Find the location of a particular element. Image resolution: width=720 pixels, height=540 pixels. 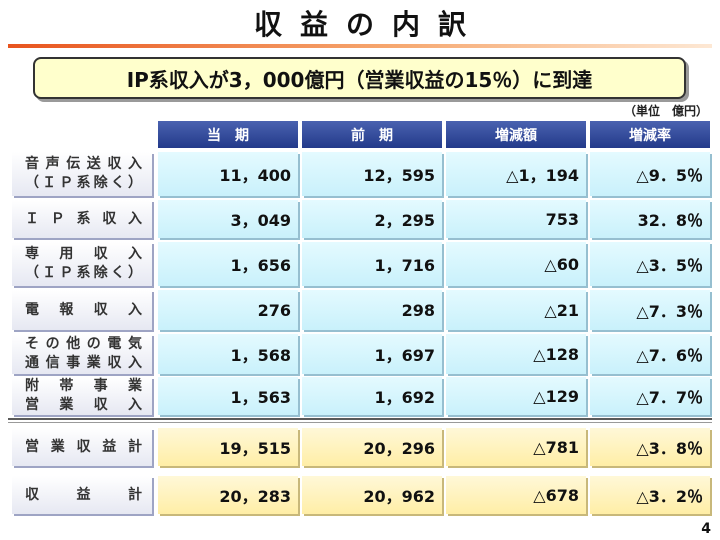

header-current: 当期 is located at coordinates (228, 134).